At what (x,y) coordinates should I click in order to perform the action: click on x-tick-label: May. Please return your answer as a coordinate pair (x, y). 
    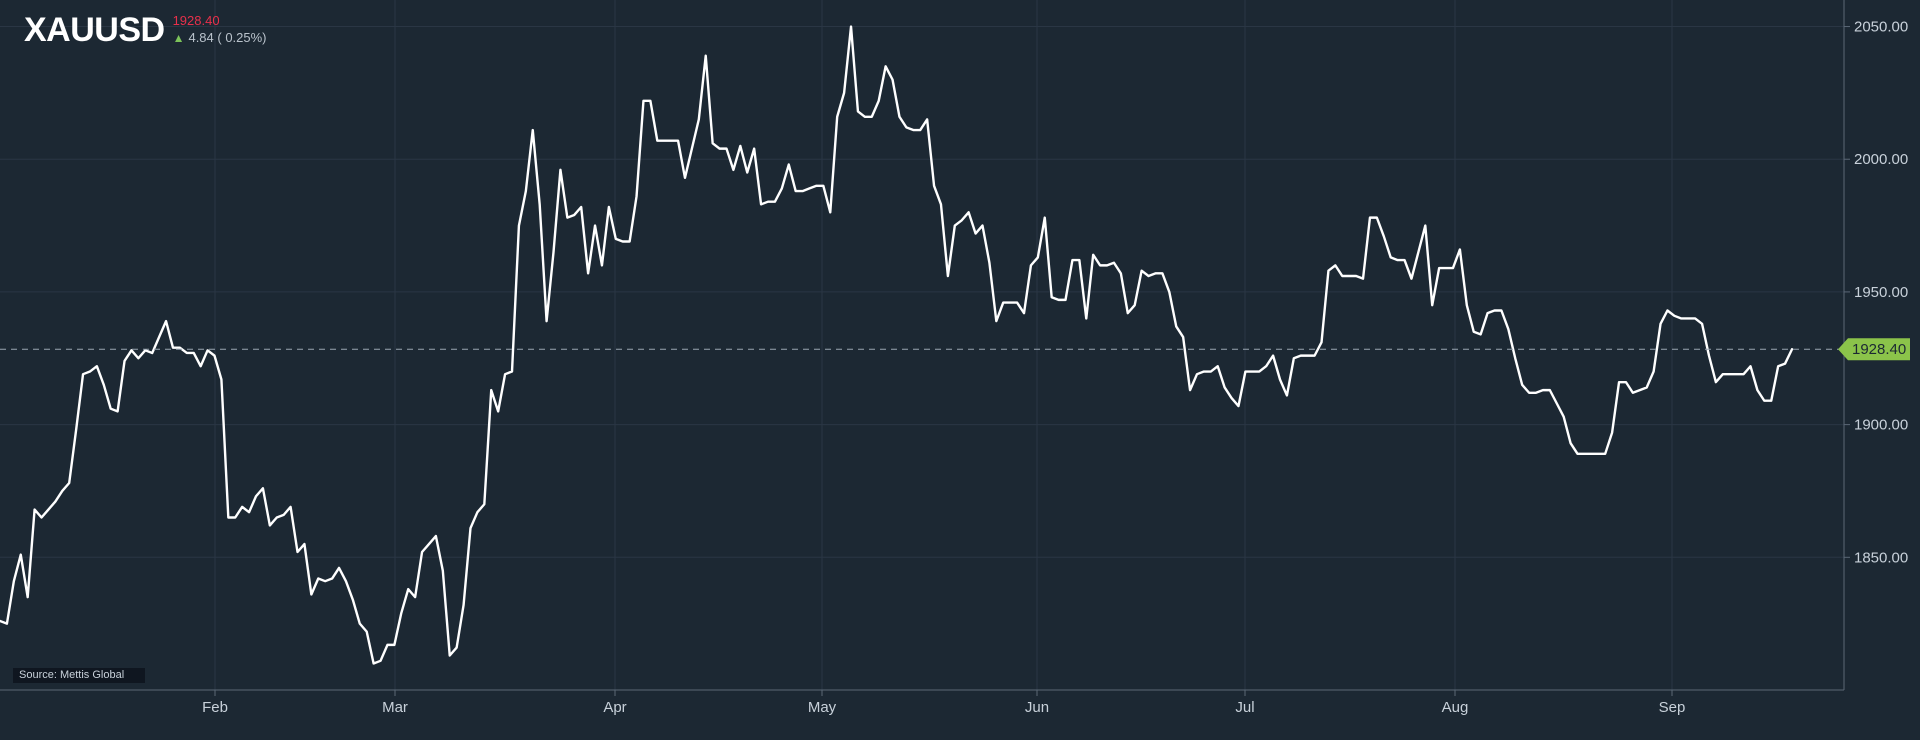
    Looking at the image, I should click on (822, 707).